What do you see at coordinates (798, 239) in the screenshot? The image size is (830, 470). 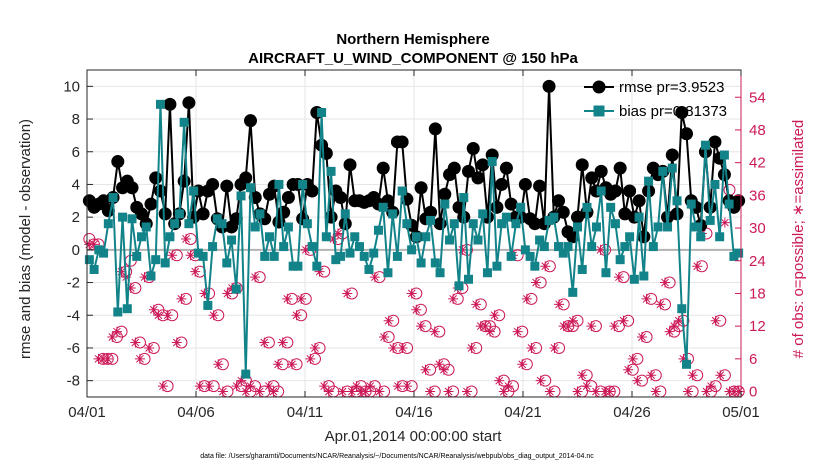 I see `y-axis-label-right: # of obs: o=possible; ∗=assimilated` at bounding box center [798, 239].